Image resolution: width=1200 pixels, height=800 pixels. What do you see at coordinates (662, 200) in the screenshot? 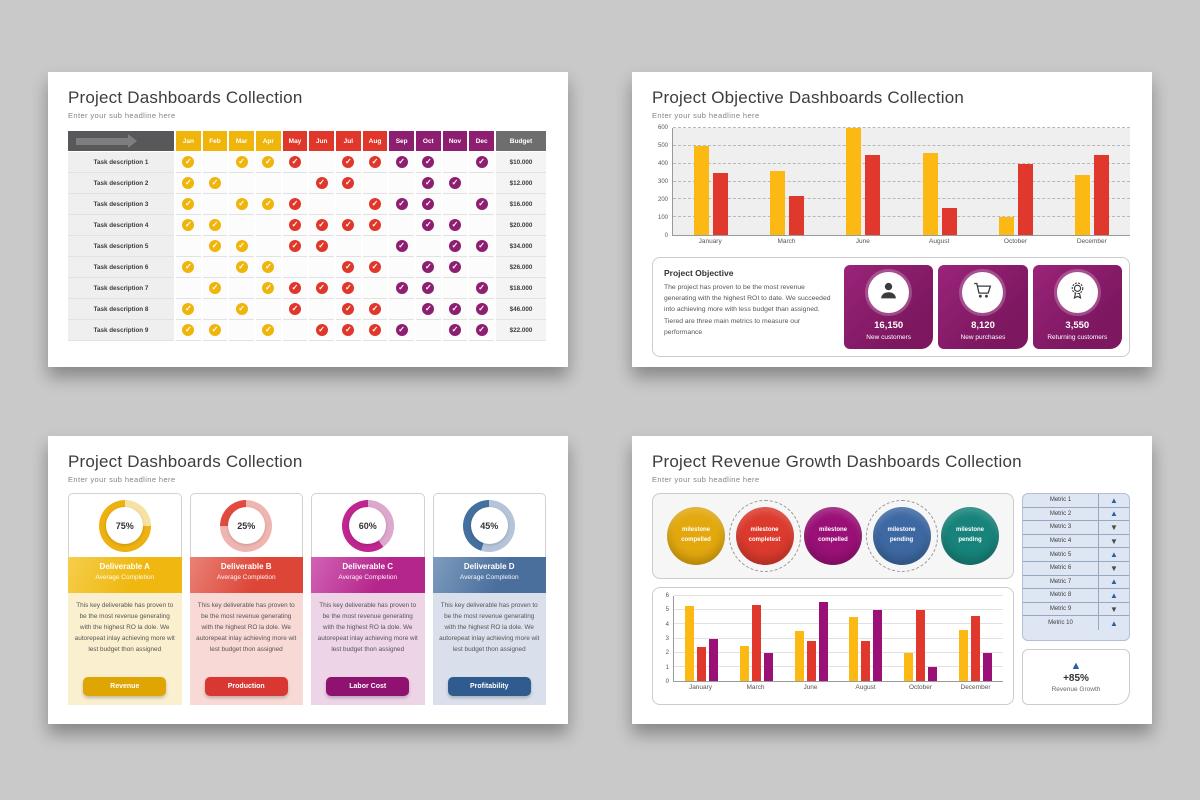
I see `y-tick-label: 200` at bounding box center [662, 200].